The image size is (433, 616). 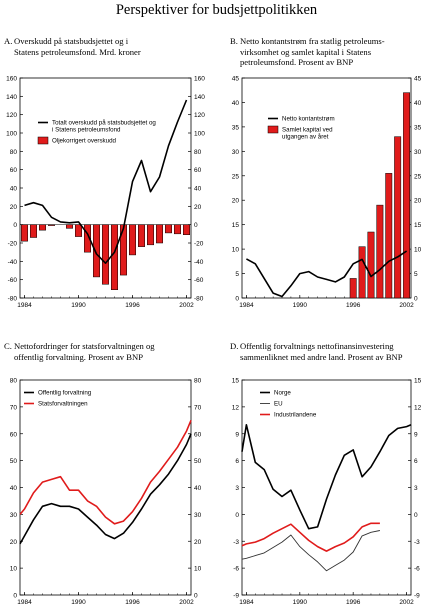 What do you see at coordinates (246, 305) in the screenshot?
I see `chart-b-xtick-label: 1984` at bounding box center [246, 305].